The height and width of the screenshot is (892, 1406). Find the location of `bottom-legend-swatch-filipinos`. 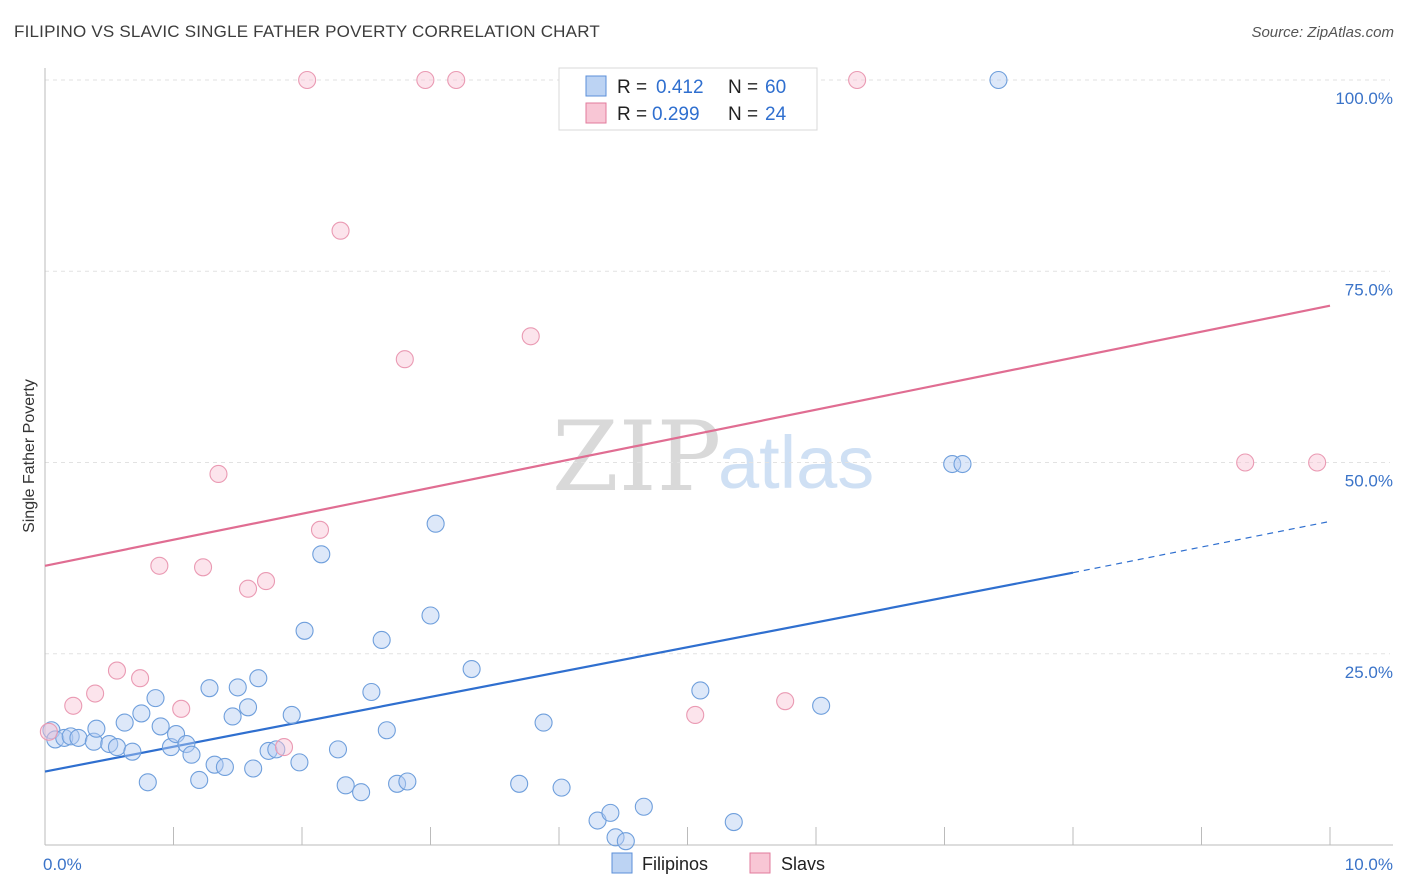

bottom-legend-swatch-filipinos is located at coordinates (622, 863).